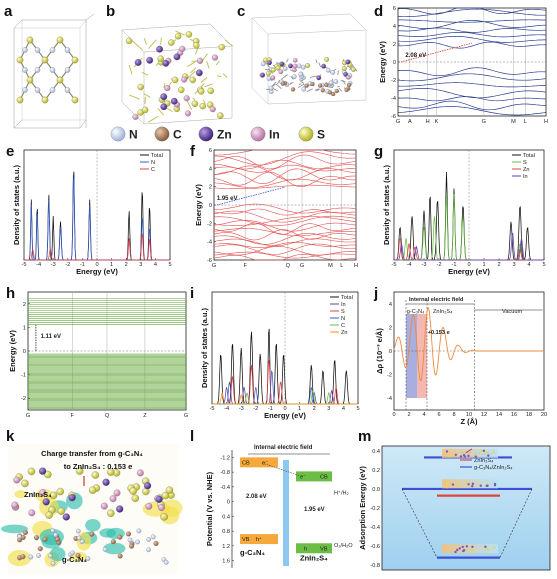 This screenshot has height=579, width=557. Describe the element at coordinates (394, 63) in the screenshot. I see `y-tick-label: 0` at that location.